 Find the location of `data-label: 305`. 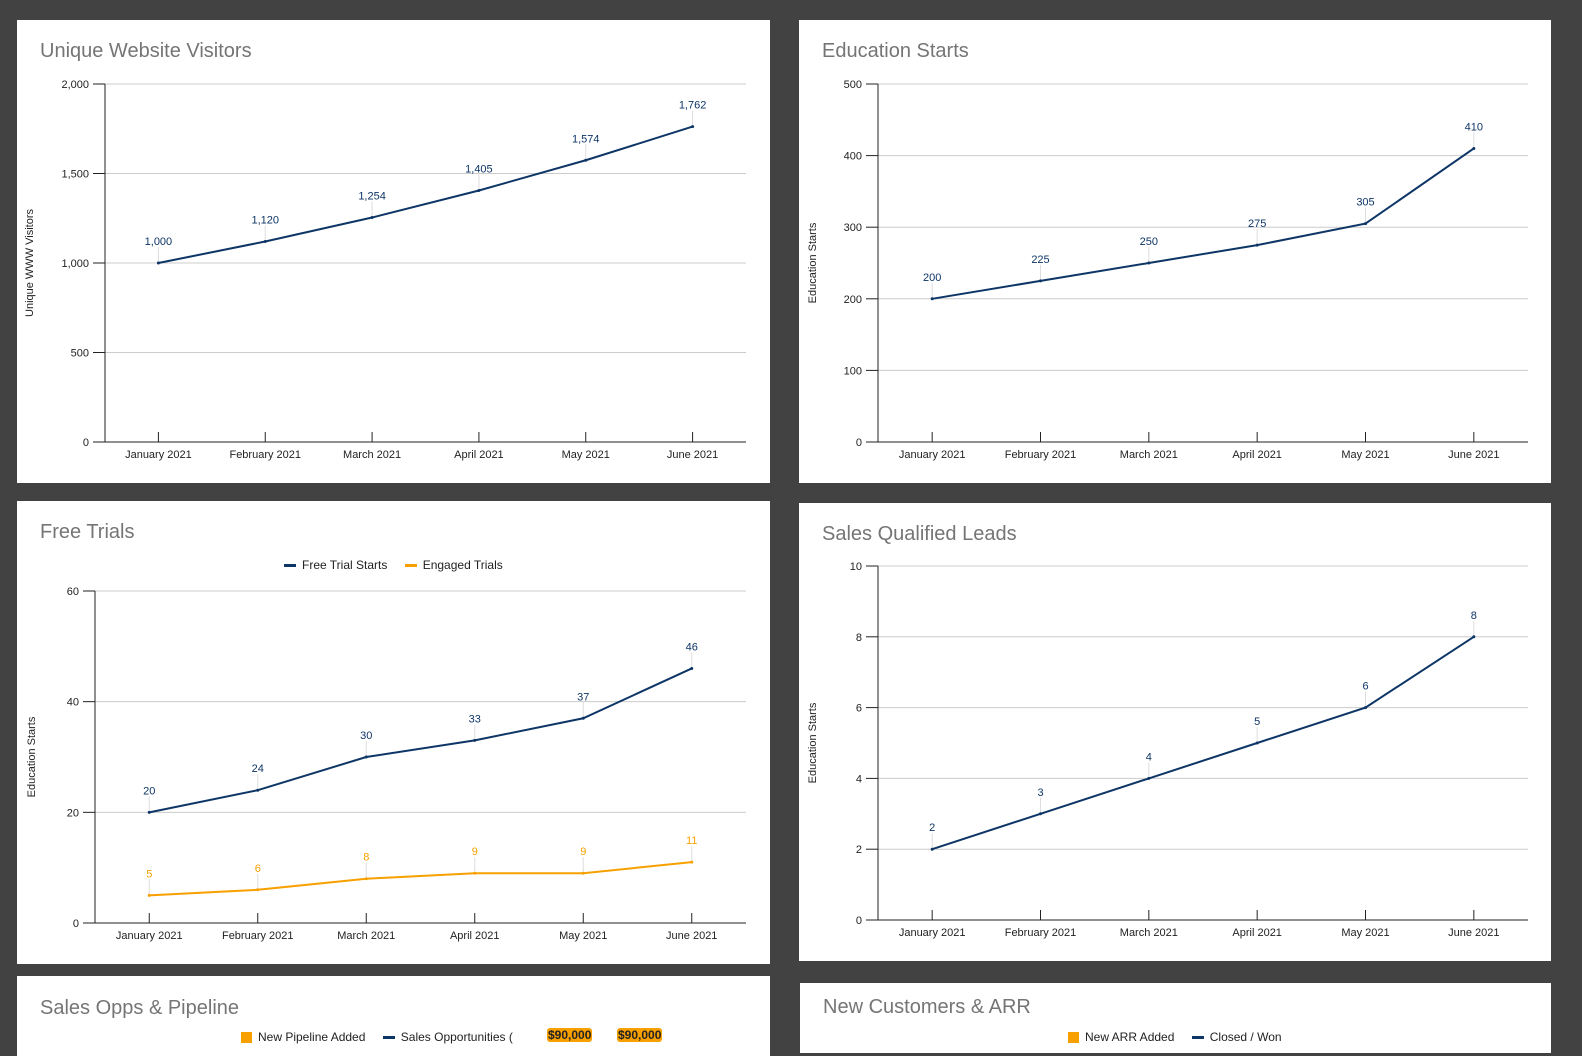

data-label: 305 is located at coordinates (1365, 203).